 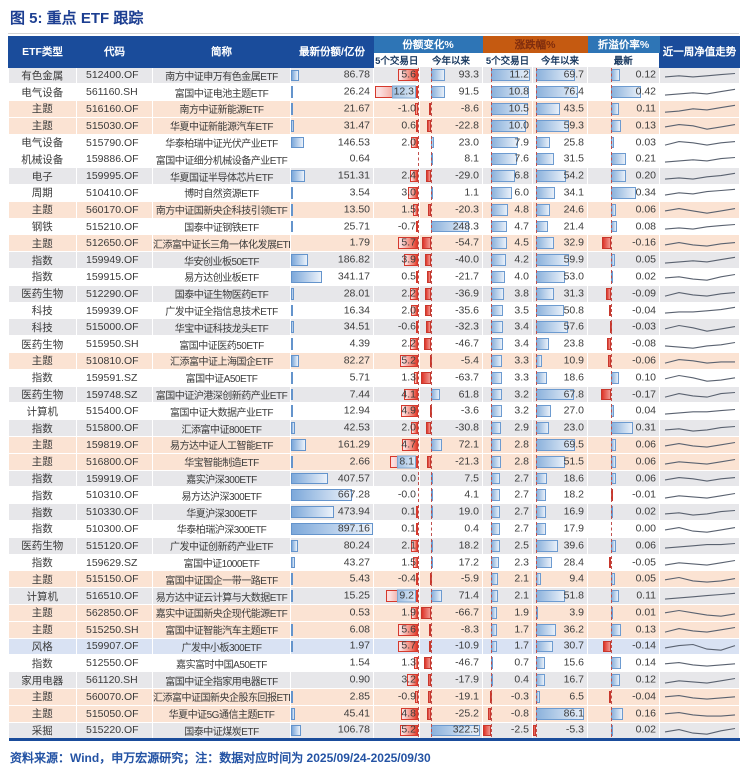 What do you see at coordinates (332, 109) in the screenshot?
I see `latest-shares-cell: 21.67` at bounding box center [332, 109].